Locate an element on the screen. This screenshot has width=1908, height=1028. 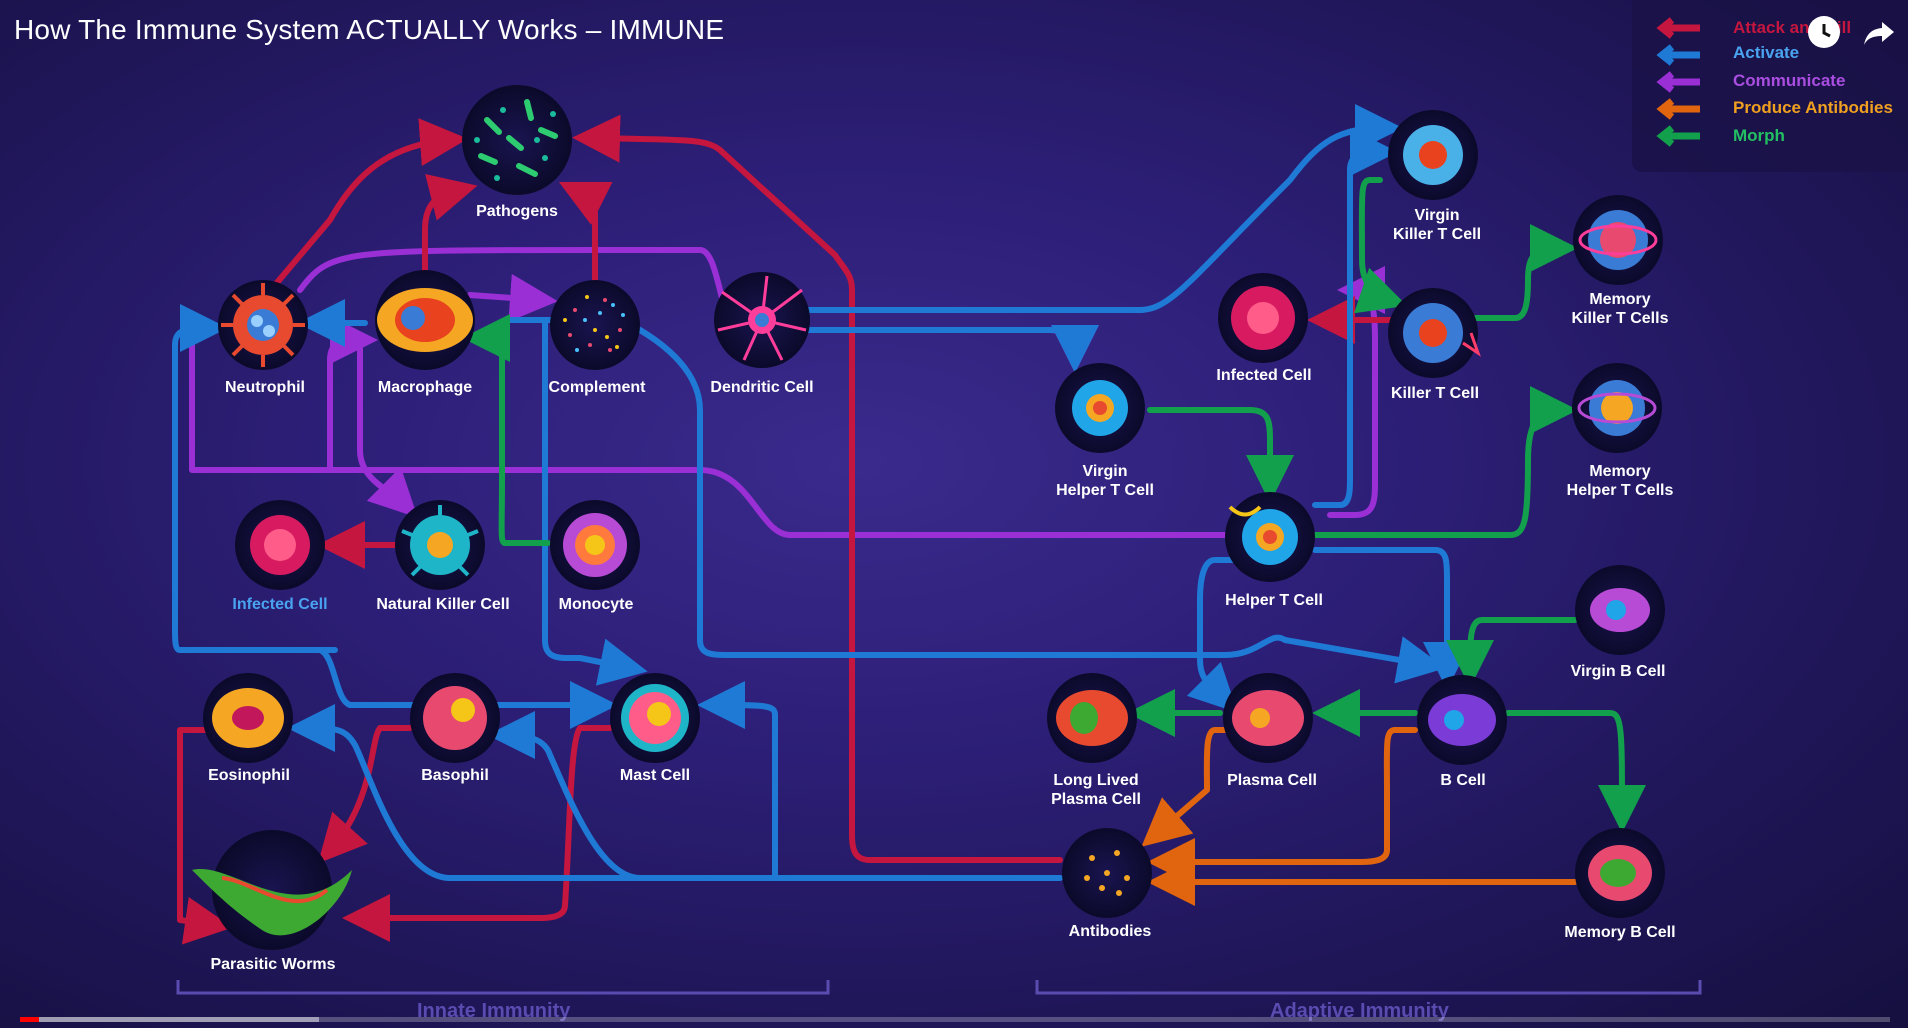
progress-bar is located at coordinates (955, 1019).